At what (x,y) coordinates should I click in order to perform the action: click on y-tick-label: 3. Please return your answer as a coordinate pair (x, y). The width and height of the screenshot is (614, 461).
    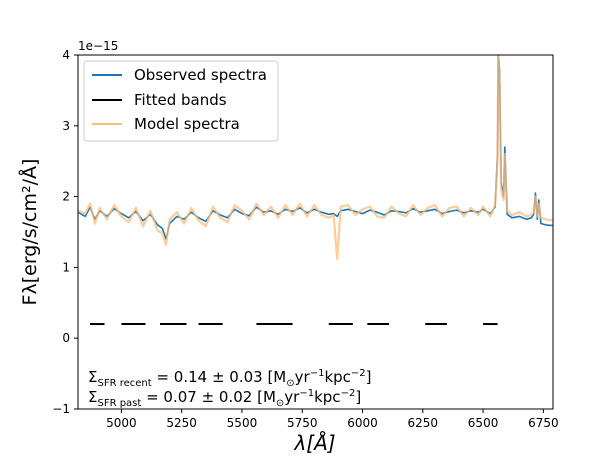
    Looking at the image, I should click on (66, 126).